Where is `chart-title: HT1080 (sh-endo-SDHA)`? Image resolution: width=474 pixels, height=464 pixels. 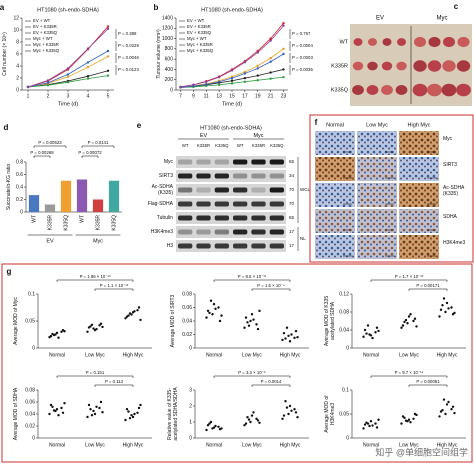
chart-title: HT1080 (sh-endo-SDHA) is located at coordinates (232, 10).